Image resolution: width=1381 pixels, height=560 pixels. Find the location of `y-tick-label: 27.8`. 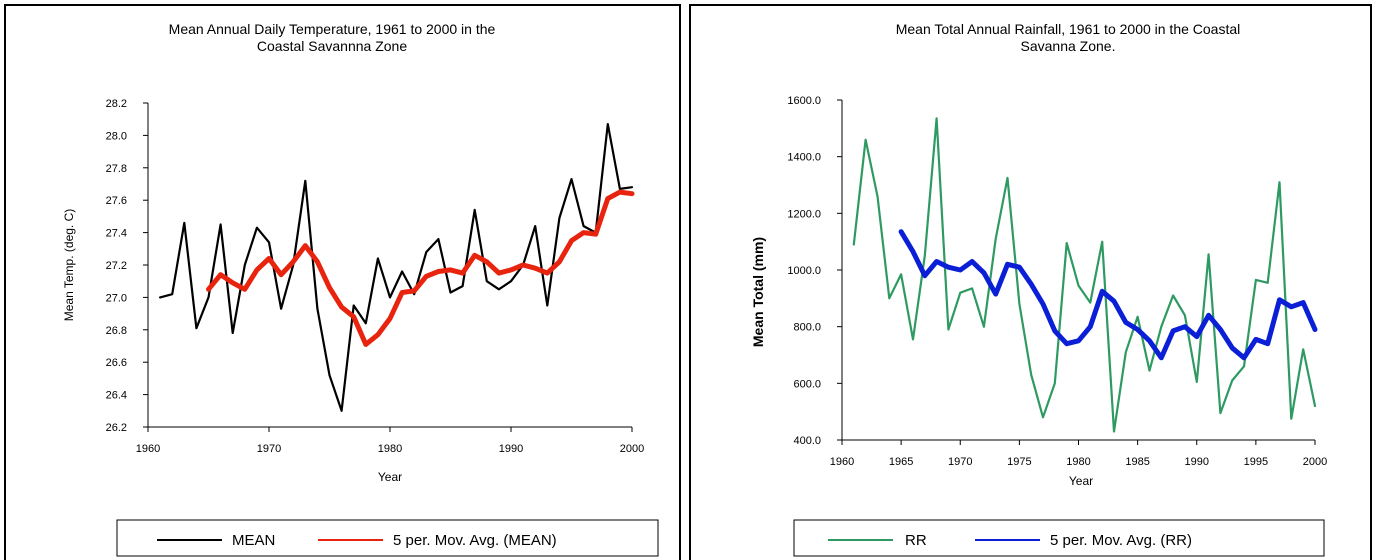

y-tick-label: 27.8 is located at coordinates (116, 169).